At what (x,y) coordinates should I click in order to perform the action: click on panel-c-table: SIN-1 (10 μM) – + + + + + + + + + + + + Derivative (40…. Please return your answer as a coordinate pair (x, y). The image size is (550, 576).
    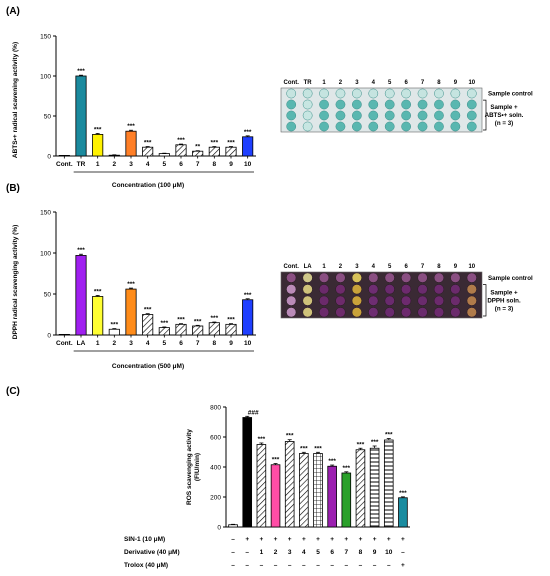
    Looking at the image, I should click on (264, 552).